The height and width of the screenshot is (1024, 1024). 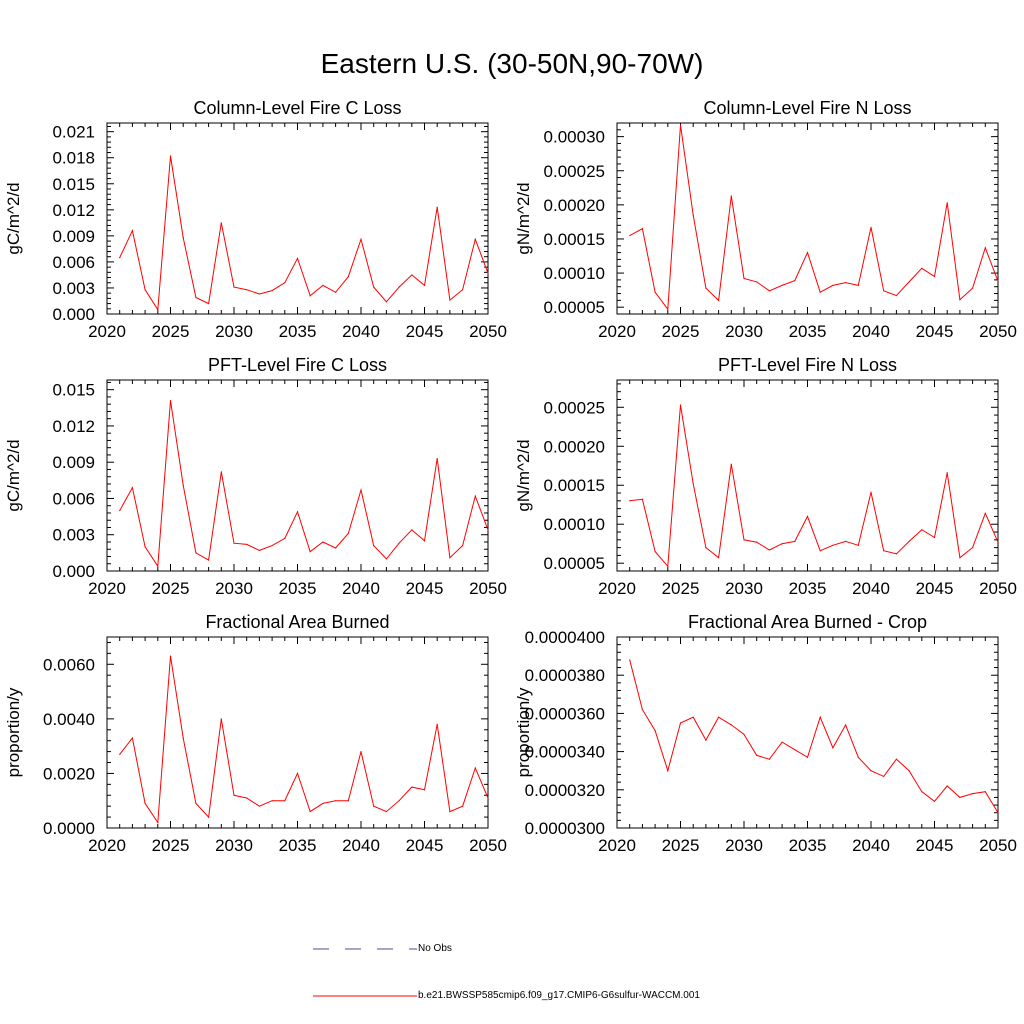 What do you see at coordinates (73, 132) in the screenshot?
I see `y-tick-label: 0.021` at bounding box center [73, 132].